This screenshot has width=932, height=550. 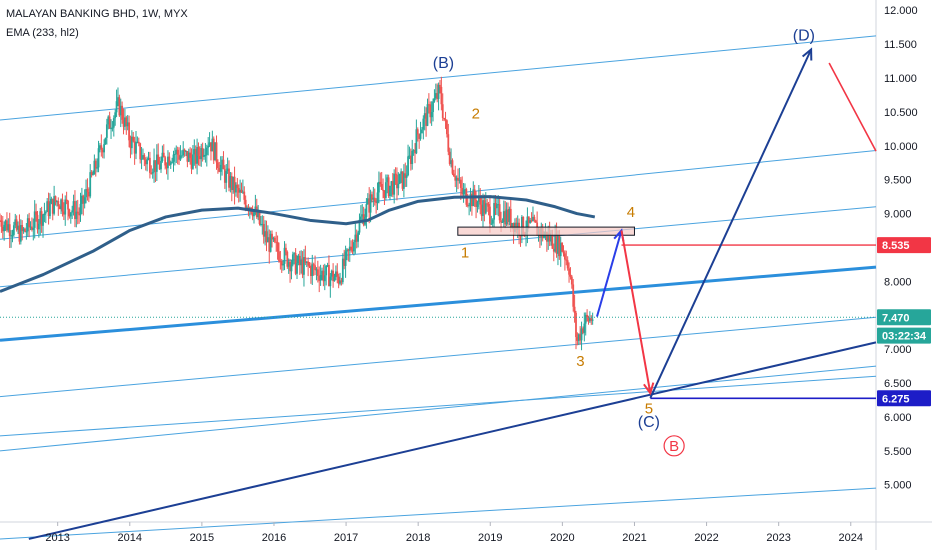 I want to click on price-tag-7470: 7.470, so click(x=904, y=317).